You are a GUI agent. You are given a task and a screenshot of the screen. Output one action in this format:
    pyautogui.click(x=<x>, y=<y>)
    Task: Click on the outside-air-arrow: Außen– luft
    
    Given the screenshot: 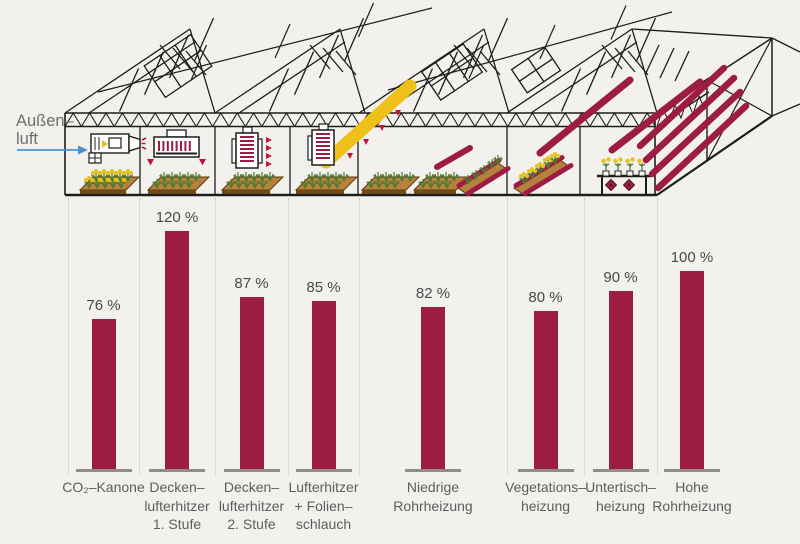 What is the action you would take?
    pyautogui.click(x=52, y=133)
    